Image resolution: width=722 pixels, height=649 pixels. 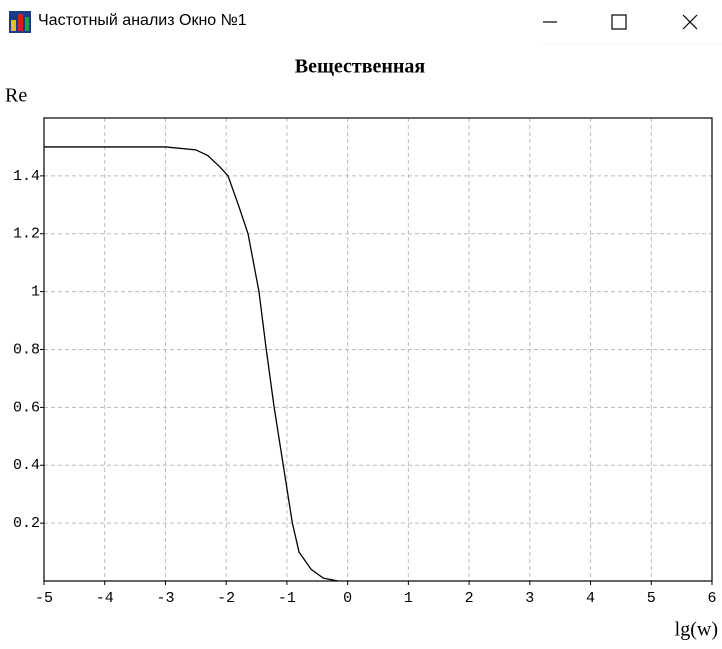 What do you see at coordinates (142, 20) in the screenshot?
I see `window-title: Частотный анализ Окно №1` at bounding box center [142, 20].